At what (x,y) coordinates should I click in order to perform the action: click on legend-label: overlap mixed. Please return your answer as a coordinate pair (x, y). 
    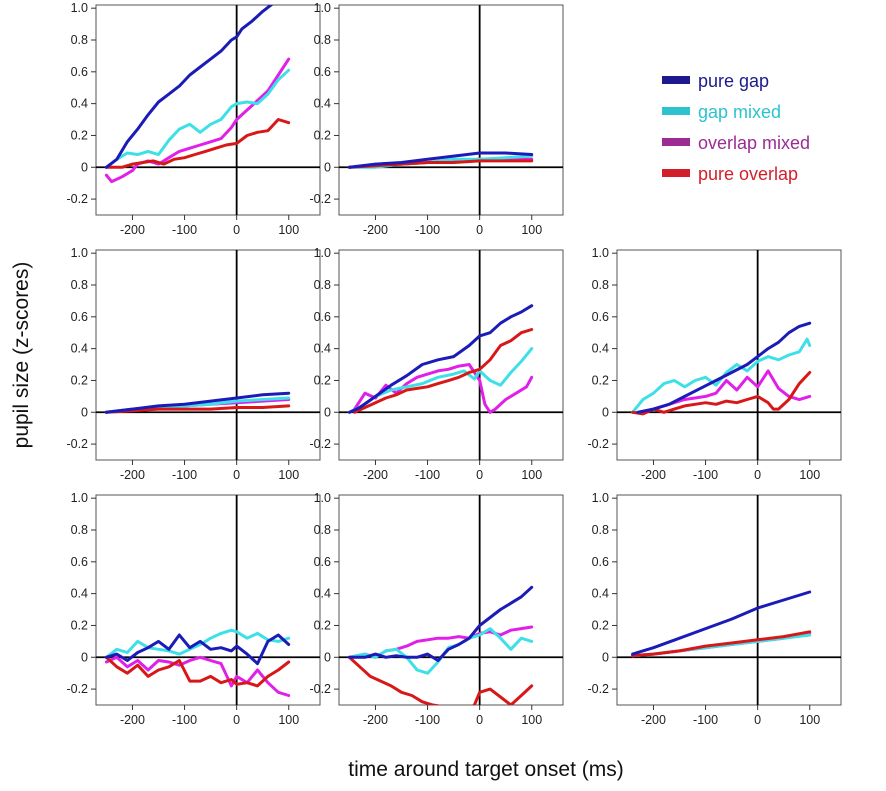
    Looking at the image, I should click on (754, 143).